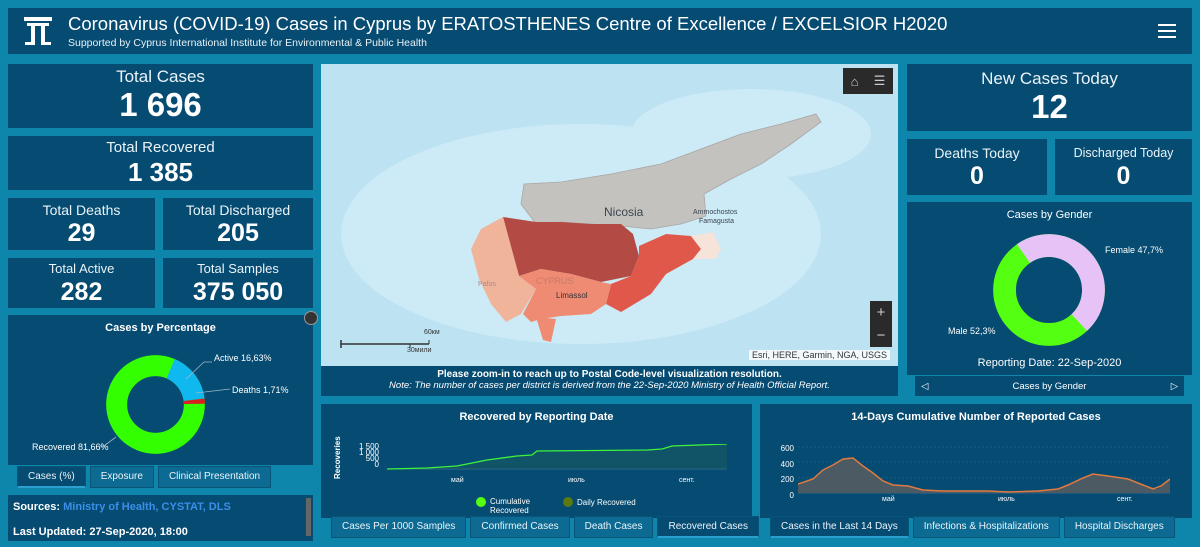  What do you see at coordinates (1119, 527) in the screenshot?
I see `tab-hospital-discharges: Hospital Discharges` at bounding box center [1119, 527].